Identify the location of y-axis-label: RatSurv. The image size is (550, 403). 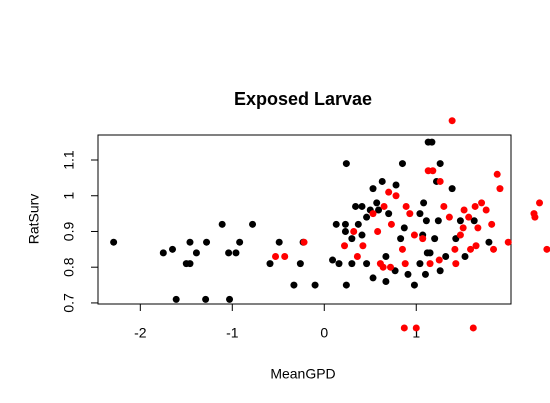
(34, 219).